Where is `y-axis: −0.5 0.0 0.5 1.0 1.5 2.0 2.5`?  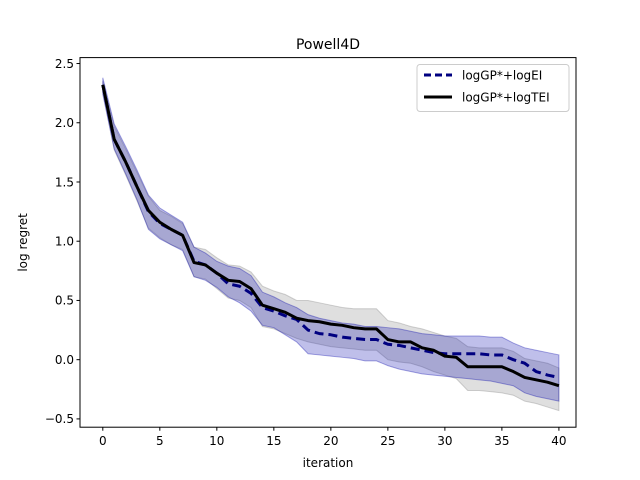 y-axis: −0.5 0.0 0.5 1.0 1.5 2.0 2.5 is located at coordinates (62, 241).